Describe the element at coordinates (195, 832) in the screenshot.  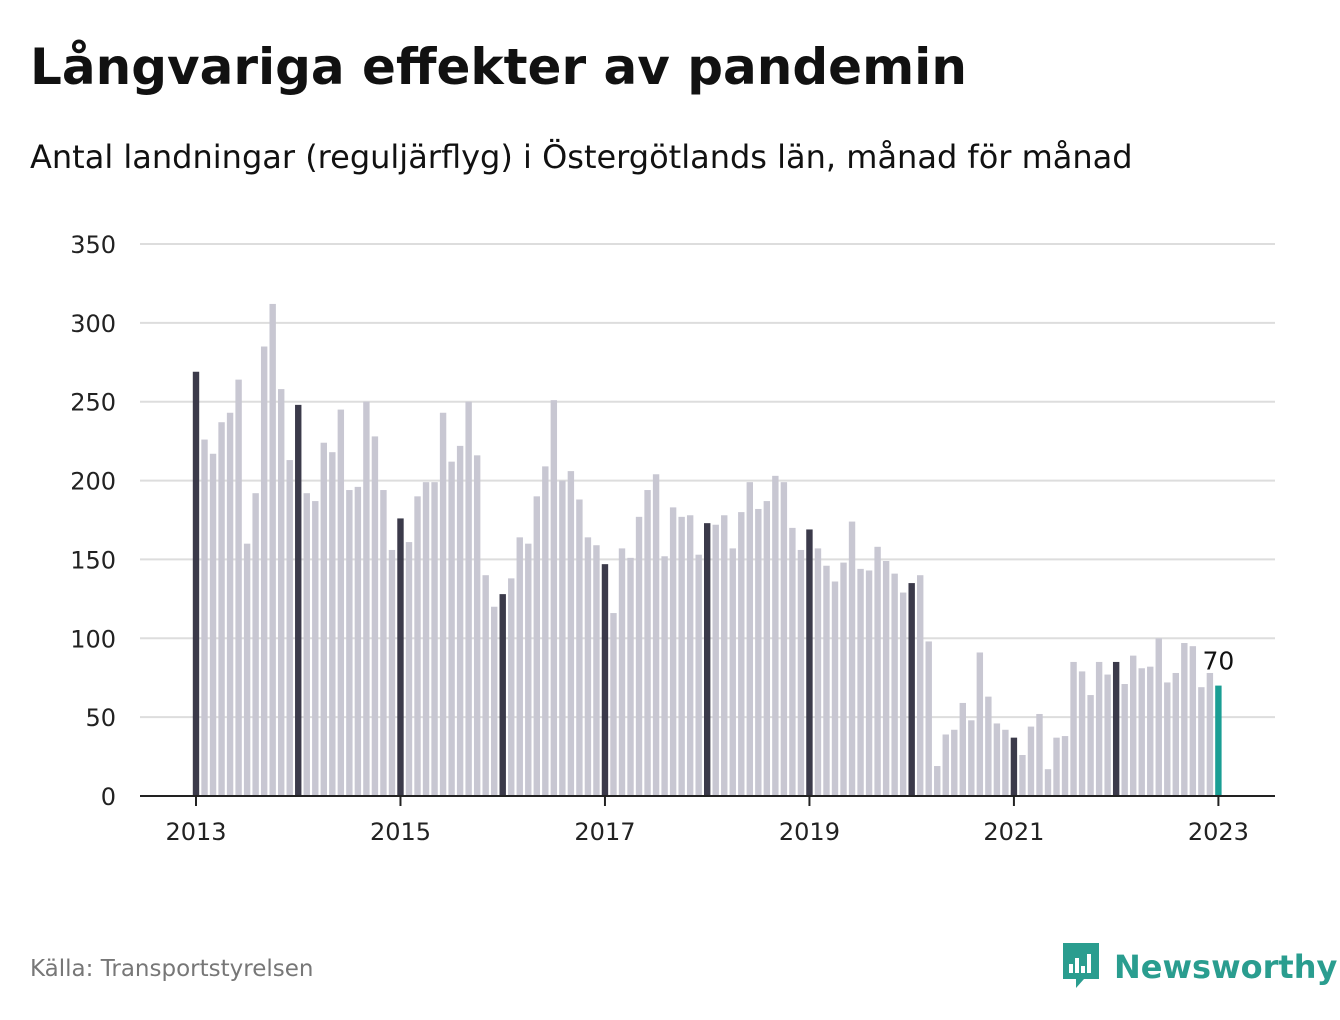
I see `x-tick-label: 2013` at that location.